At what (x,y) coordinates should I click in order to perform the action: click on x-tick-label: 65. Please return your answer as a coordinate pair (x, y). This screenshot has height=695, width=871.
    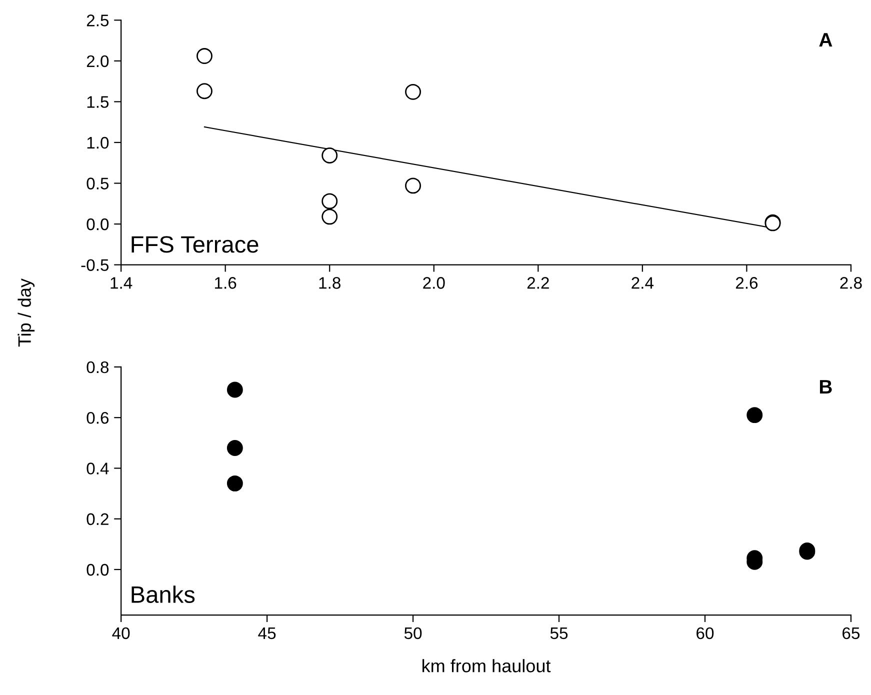
    Looking at the image, I should click on (851, 633).